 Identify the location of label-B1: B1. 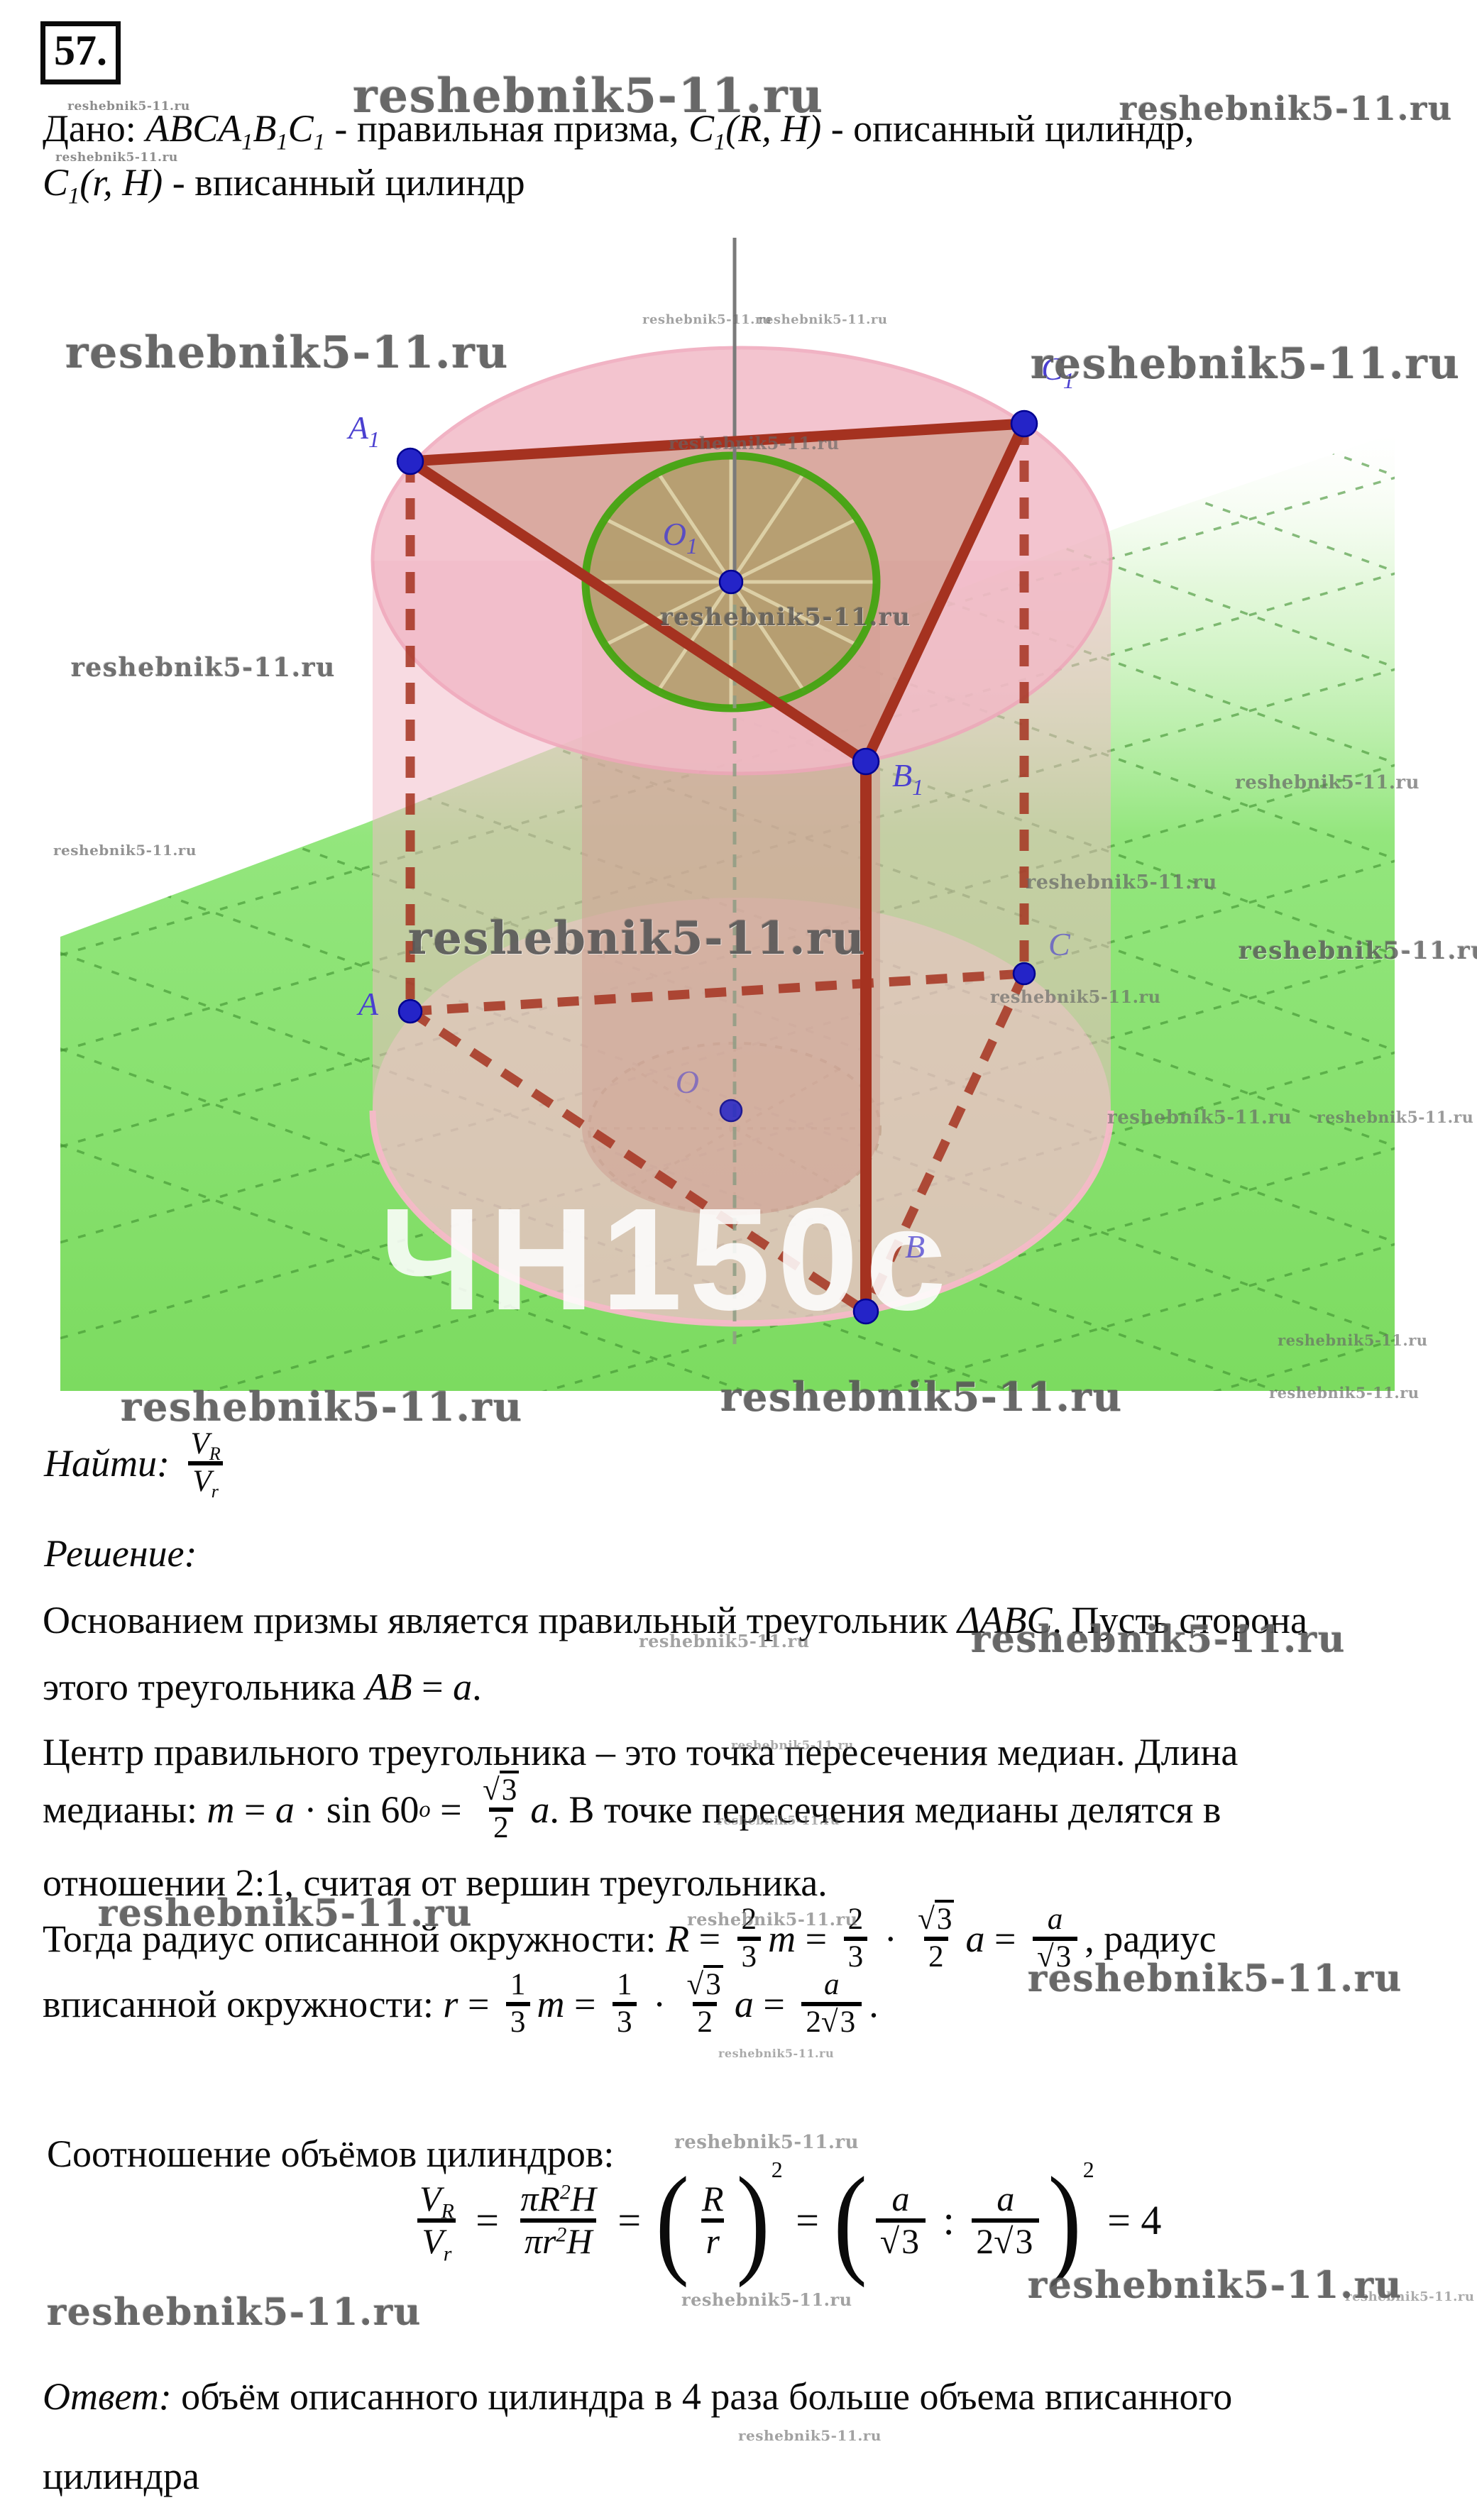
(908, 779).